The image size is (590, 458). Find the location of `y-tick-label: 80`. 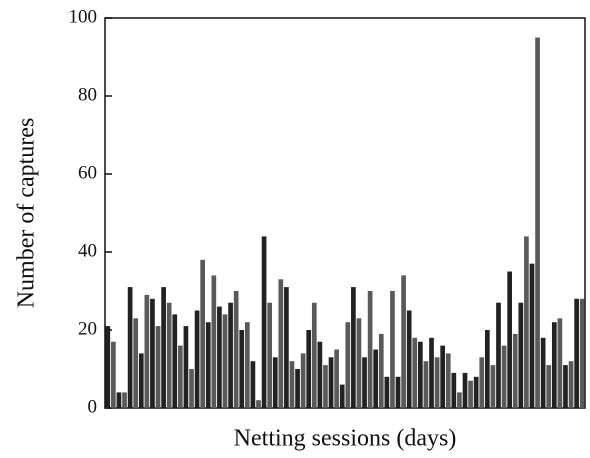

y-tick-label: 80 is located at coordinates (87, 94).